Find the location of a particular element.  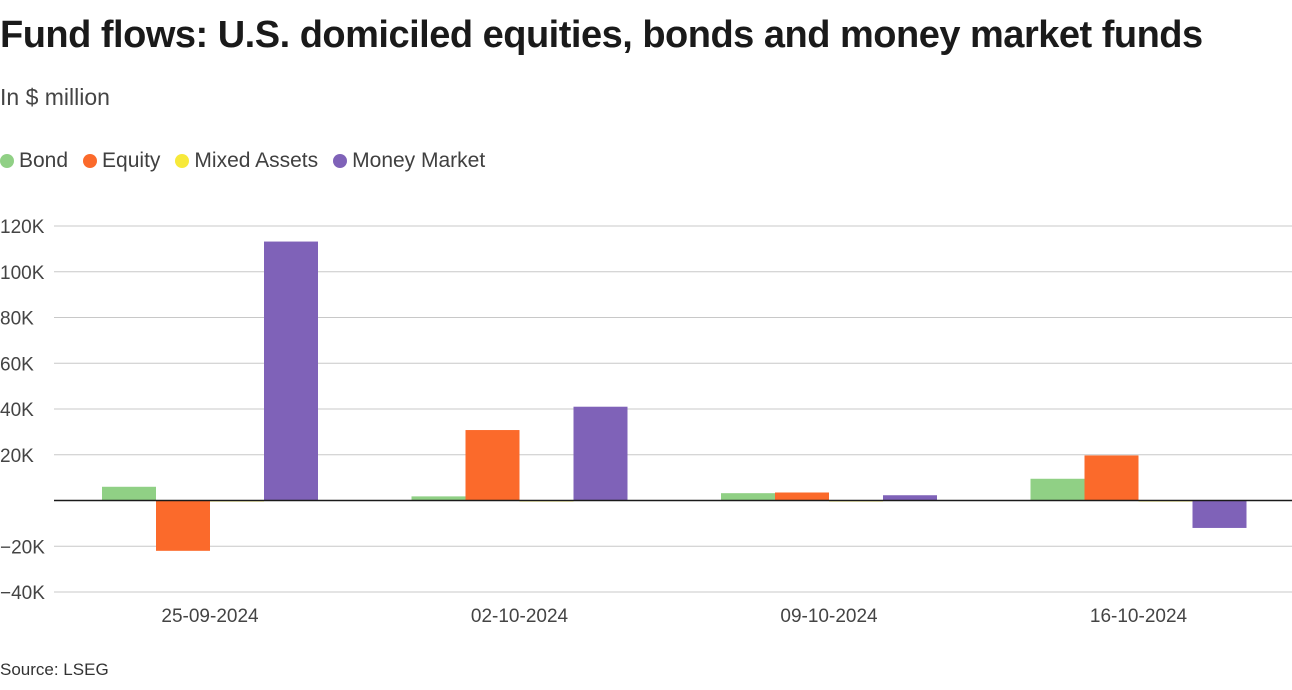

legend-swatch-bond is located at coordinates (7, 161).